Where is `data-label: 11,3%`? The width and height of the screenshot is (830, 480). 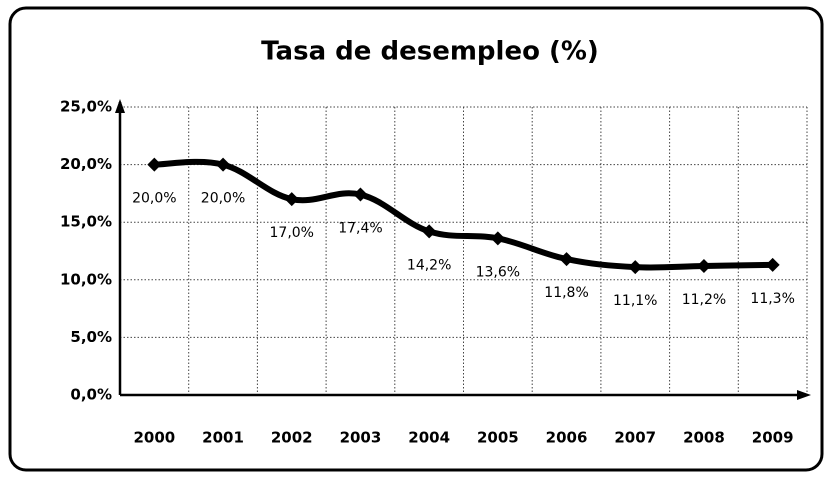
data-label: 11,3% is located at coordinates (772, 299).